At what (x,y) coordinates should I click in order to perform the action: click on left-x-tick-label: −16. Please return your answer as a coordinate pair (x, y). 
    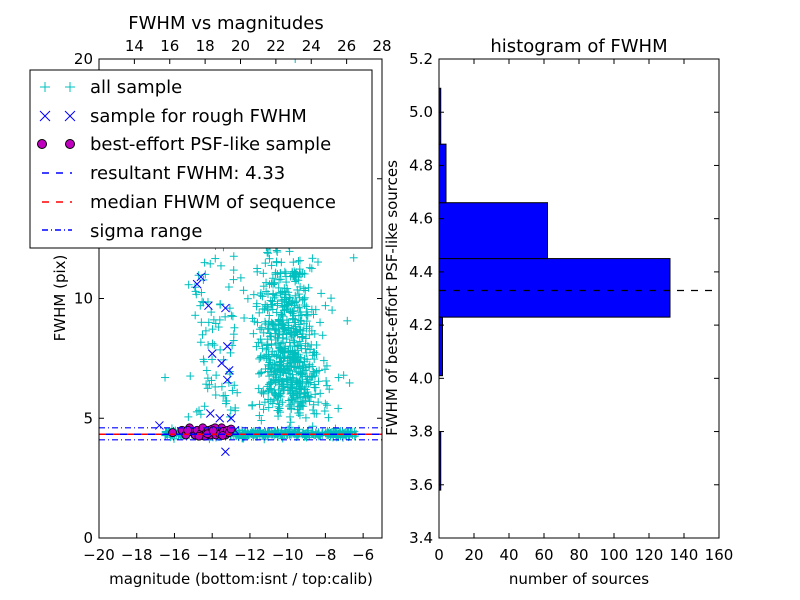
    Looking at the image, I should click on (175, 555).